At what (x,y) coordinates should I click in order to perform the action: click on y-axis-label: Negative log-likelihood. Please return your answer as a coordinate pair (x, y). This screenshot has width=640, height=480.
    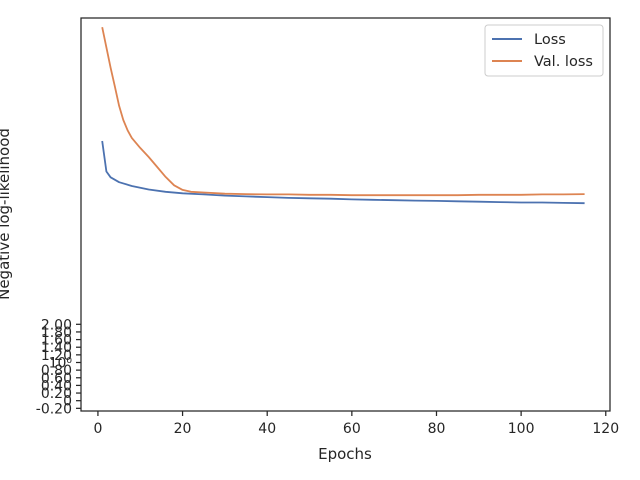
    Looking at the image, I should click on (6, 214).